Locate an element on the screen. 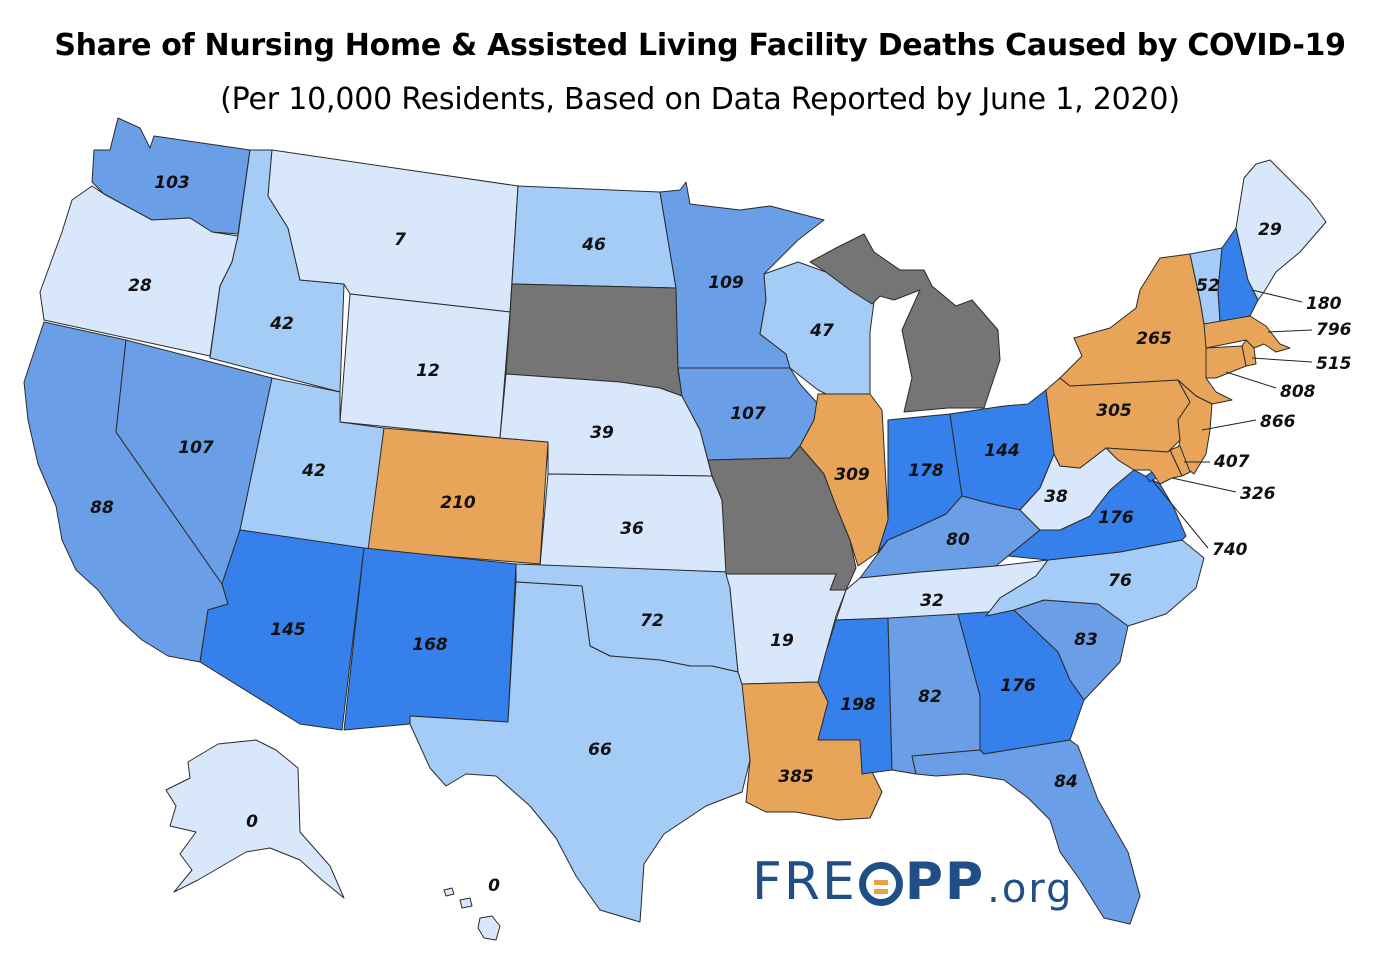 Image resolution: width=1400 pixels, height=972 pixels. state-NJ is located at coordinates (1194, 427).